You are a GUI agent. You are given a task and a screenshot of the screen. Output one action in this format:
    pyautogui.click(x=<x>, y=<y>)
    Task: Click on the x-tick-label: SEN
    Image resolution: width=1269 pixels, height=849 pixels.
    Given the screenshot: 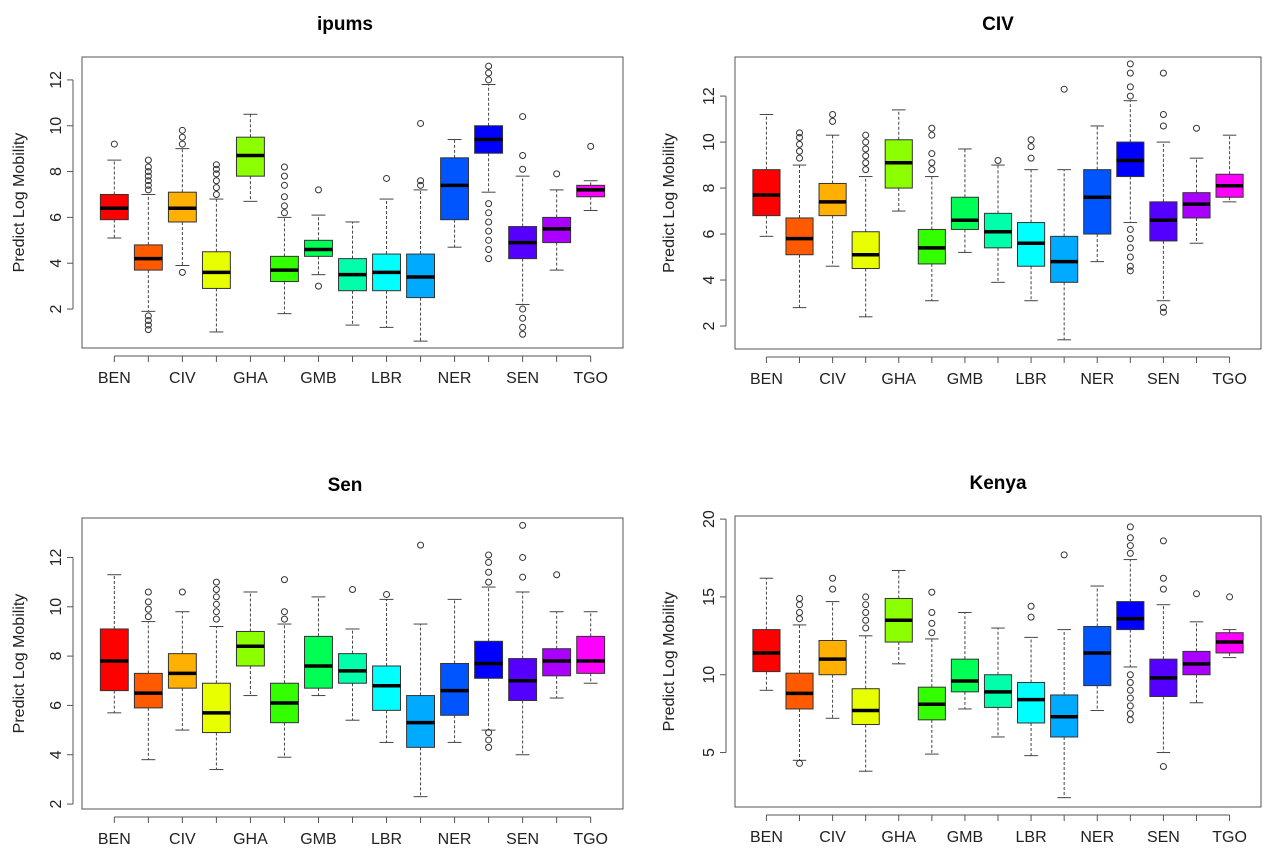 What is the action you would take?
    pyautogui.click(x=1163, y=379)
    